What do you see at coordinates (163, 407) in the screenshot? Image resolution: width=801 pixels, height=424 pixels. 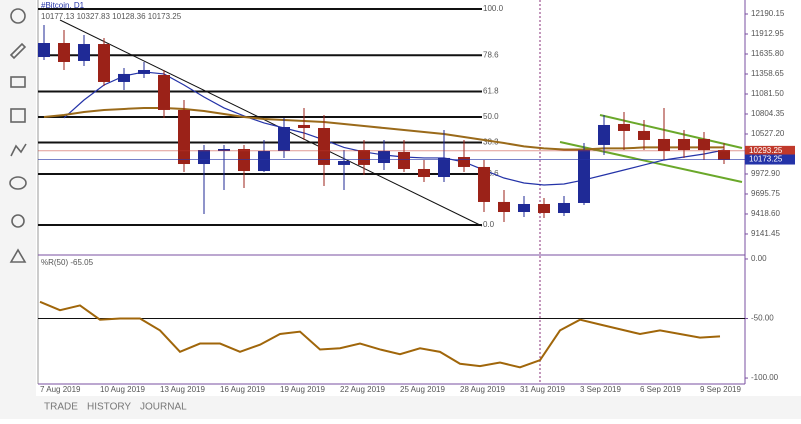 I see `tab: JOURNAL` at bounding box center [163, 407].